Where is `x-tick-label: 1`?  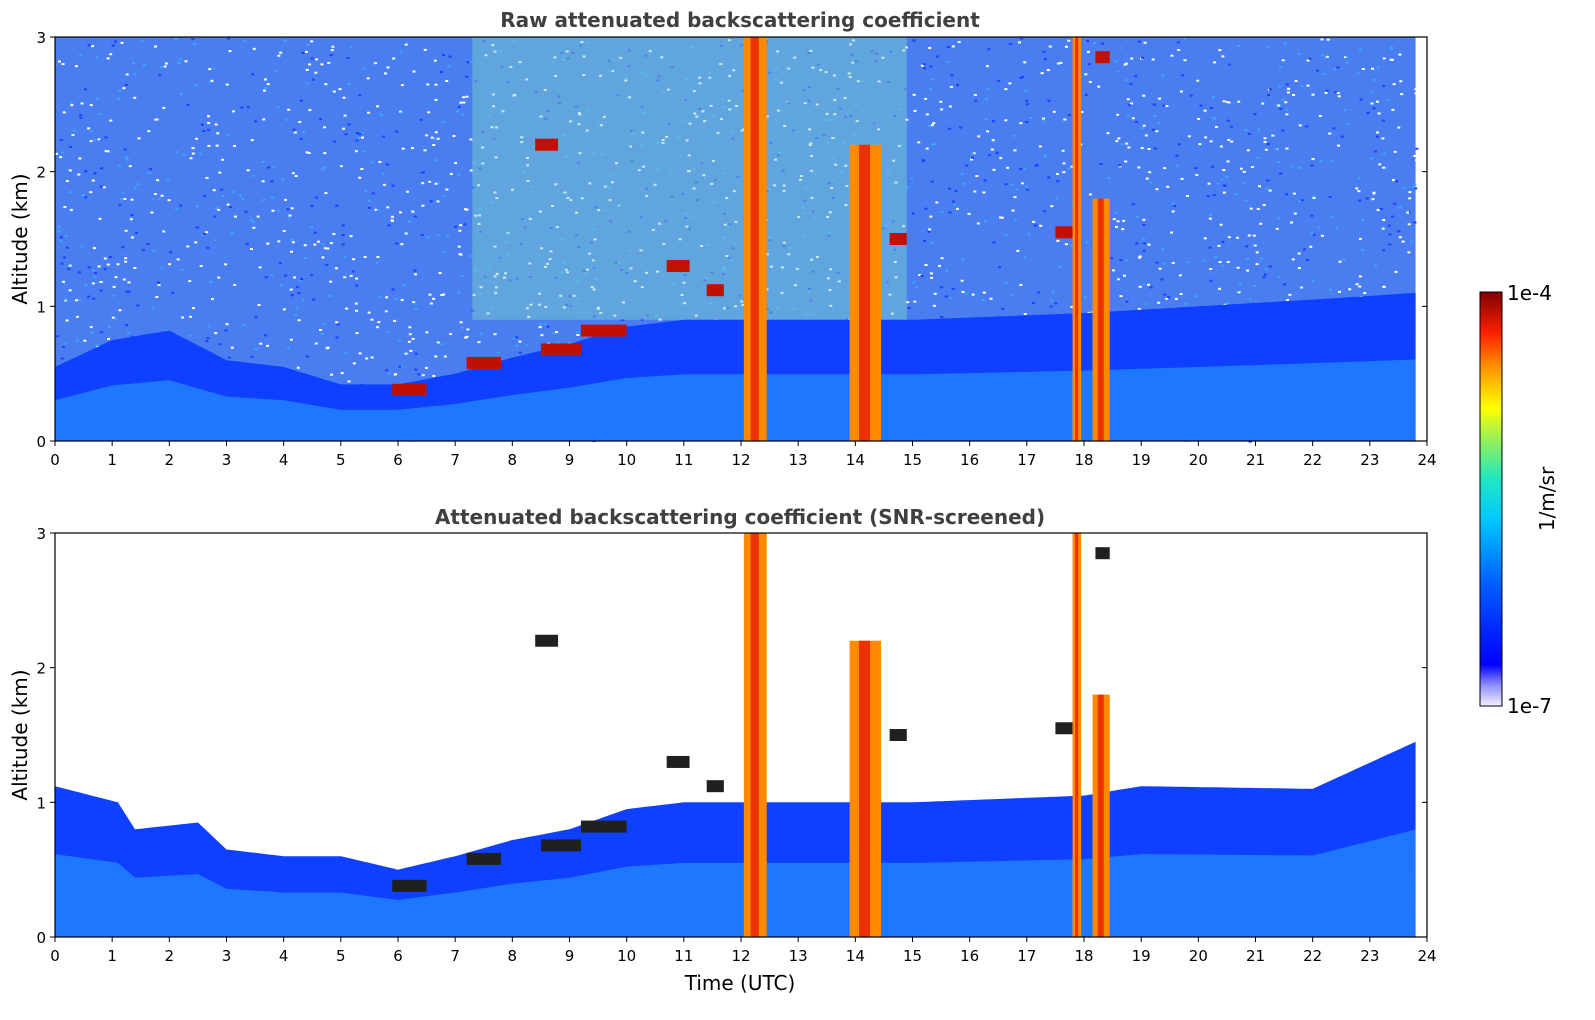 x-tick-label: 1 is located at coordinates (112, 460).